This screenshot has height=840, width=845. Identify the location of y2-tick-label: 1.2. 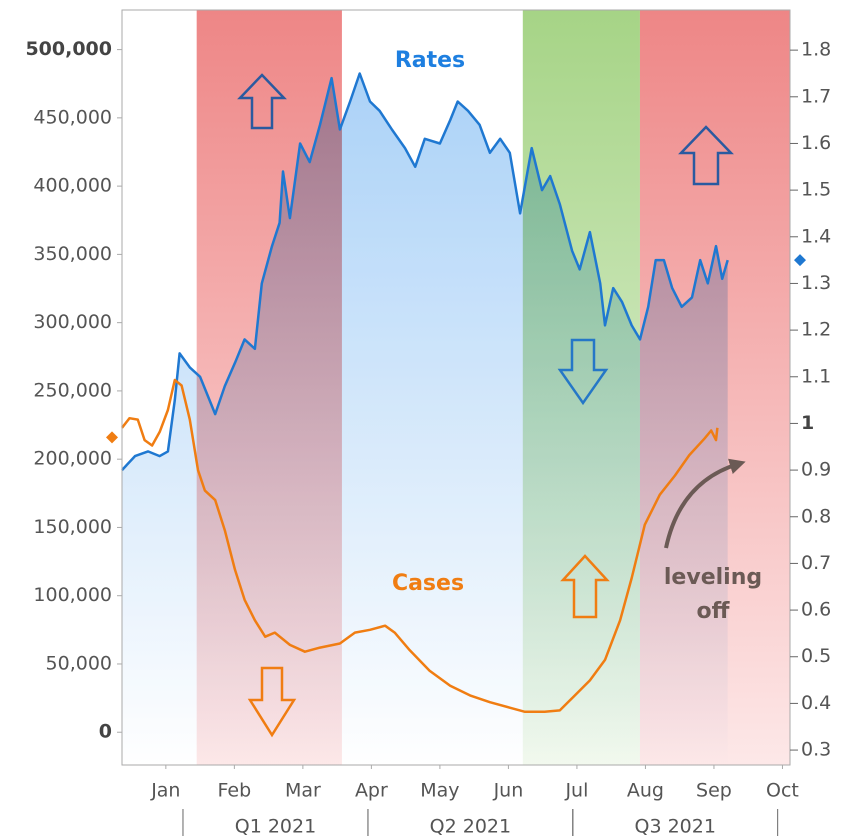
(816, 330).